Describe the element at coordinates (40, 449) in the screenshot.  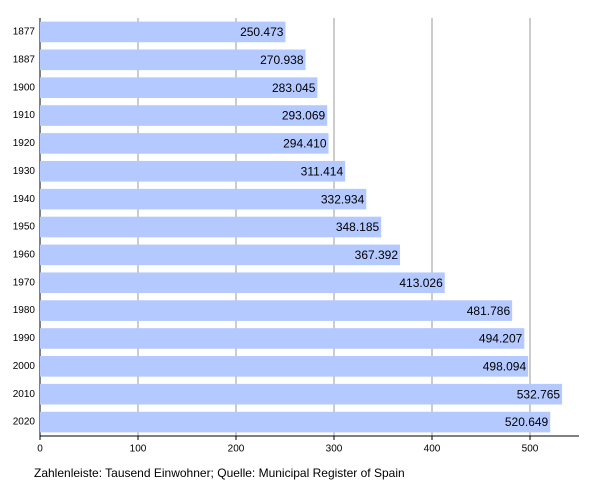
I see `x-tick-label: 0` at that location.